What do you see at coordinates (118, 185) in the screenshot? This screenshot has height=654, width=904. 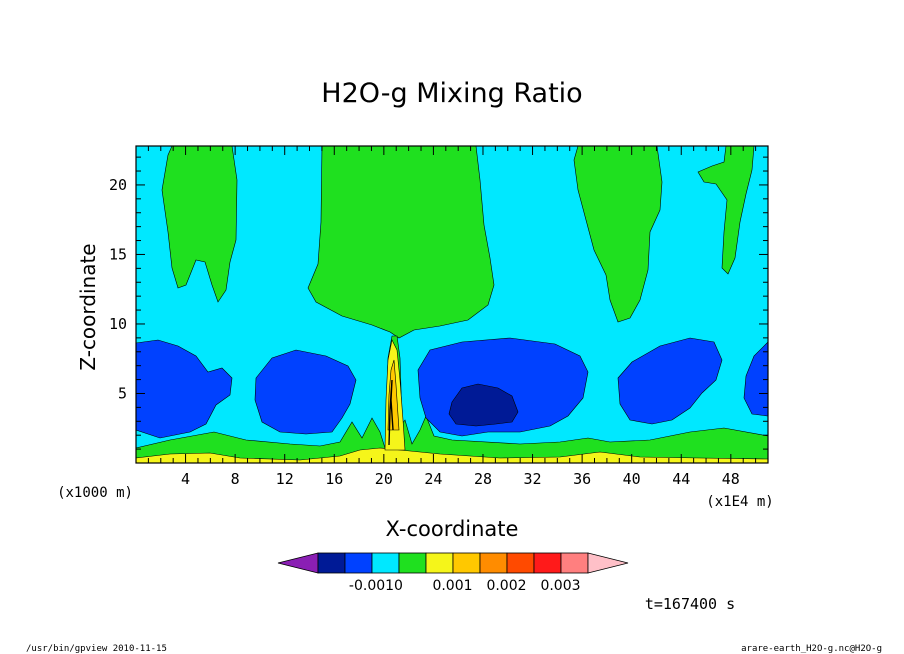 I see `y-tick-label: 20` at bounding box center [118, 185].